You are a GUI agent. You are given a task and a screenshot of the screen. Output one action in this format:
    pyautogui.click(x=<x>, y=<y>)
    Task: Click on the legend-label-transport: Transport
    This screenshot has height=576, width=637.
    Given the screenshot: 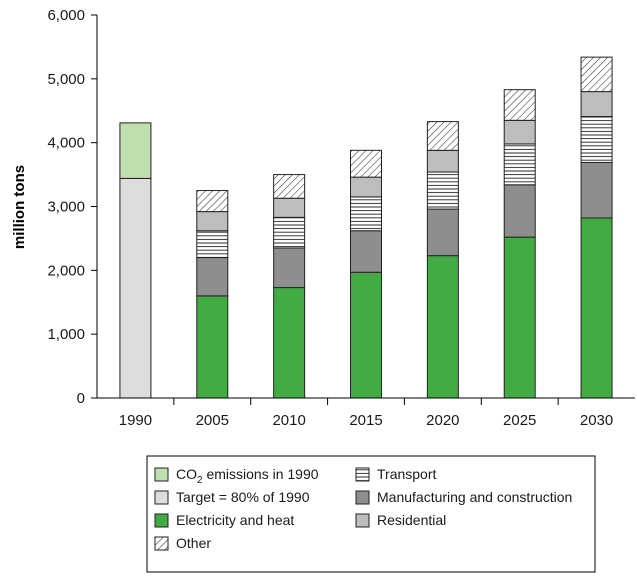 What is the action you would take?
    pyautogui.click(x=407, y=474)
    